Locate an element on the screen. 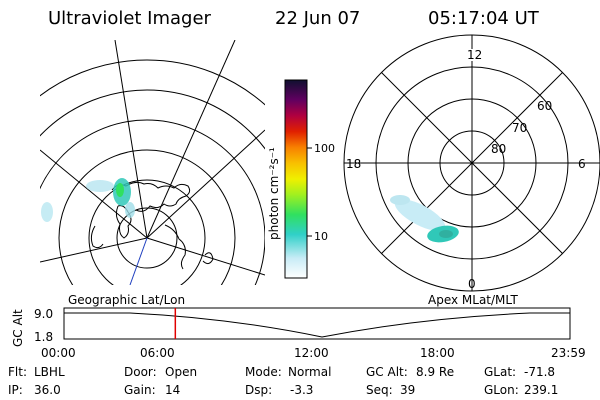 The width and height of the screenshot is (600, 400). info-door-key: Door: is located at coordinates (140, 372).